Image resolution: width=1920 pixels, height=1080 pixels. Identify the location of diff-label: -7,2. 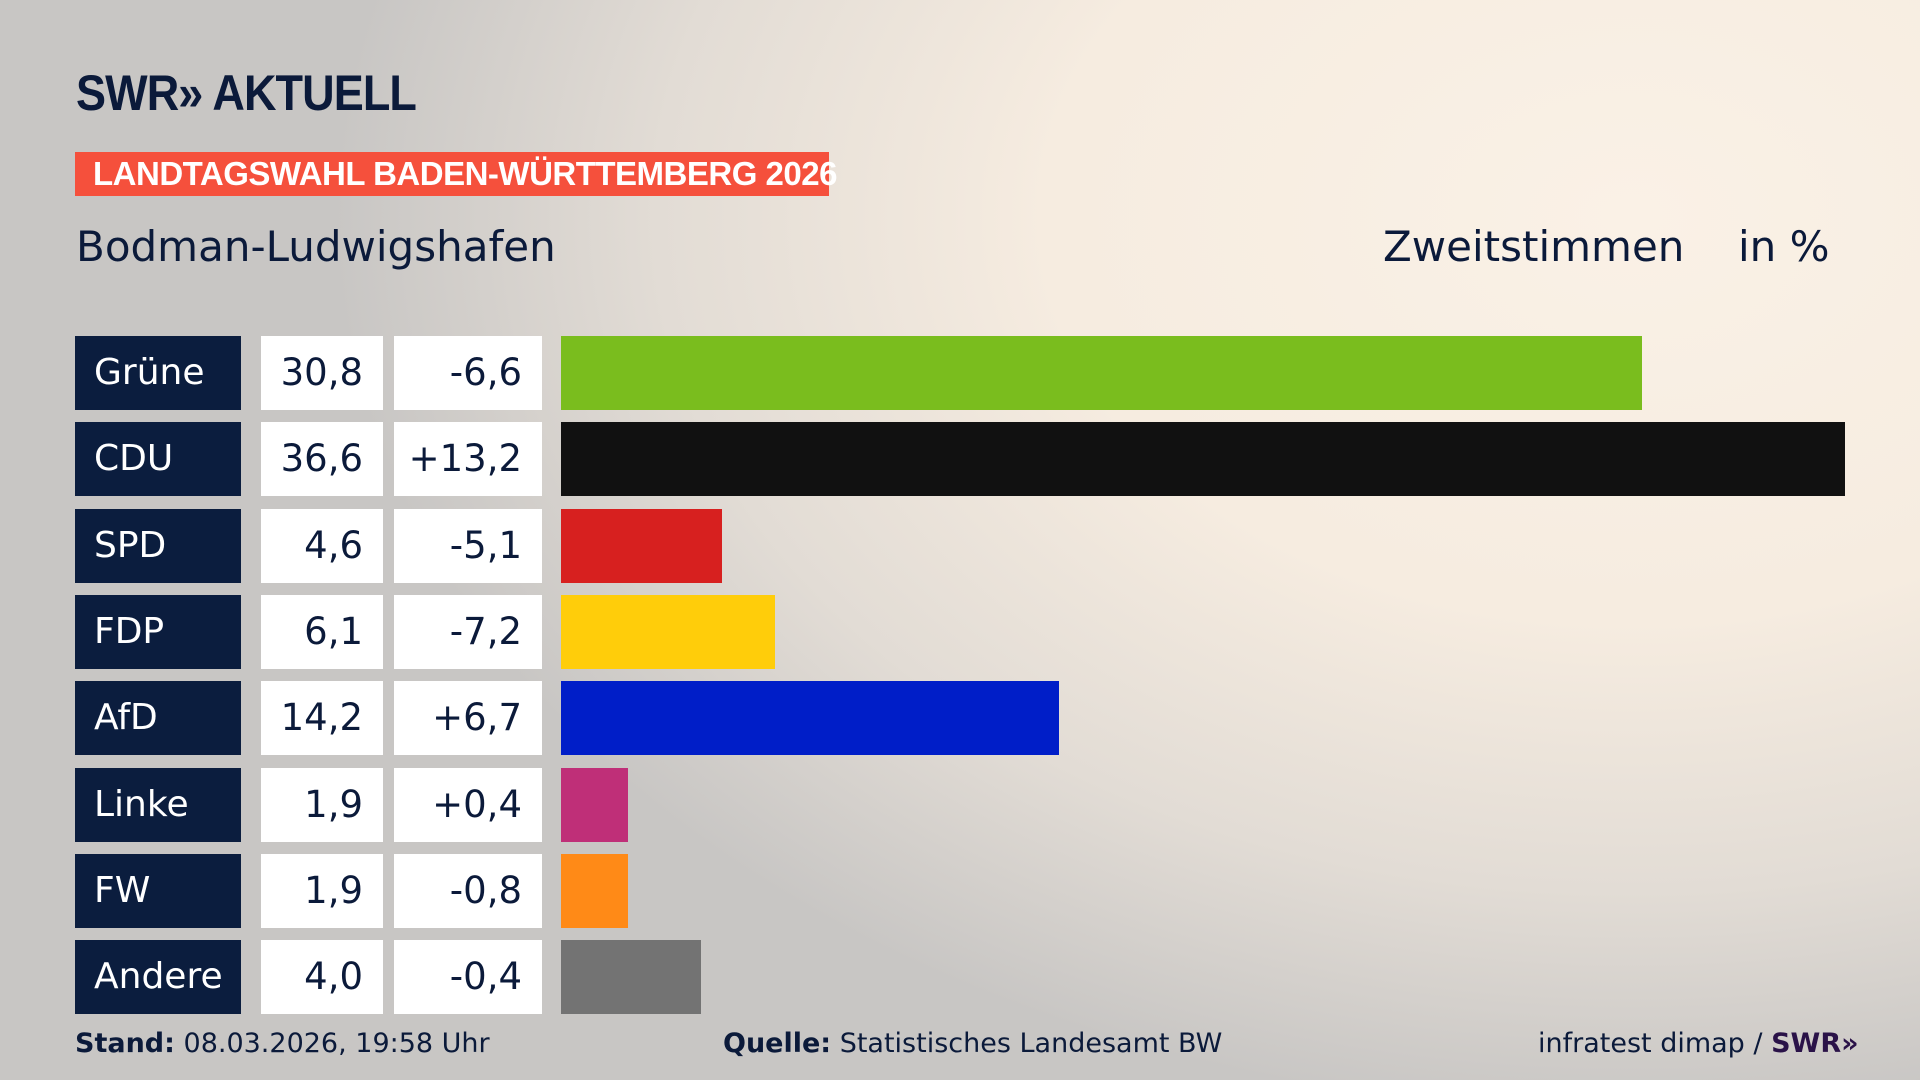
(468, 631).